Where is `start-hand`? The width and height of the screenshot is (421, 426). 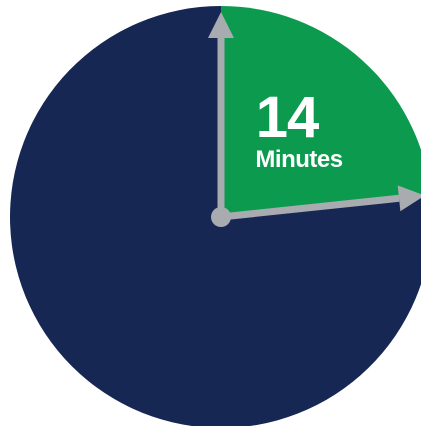
start-hand is located at coordinates (221, 114).